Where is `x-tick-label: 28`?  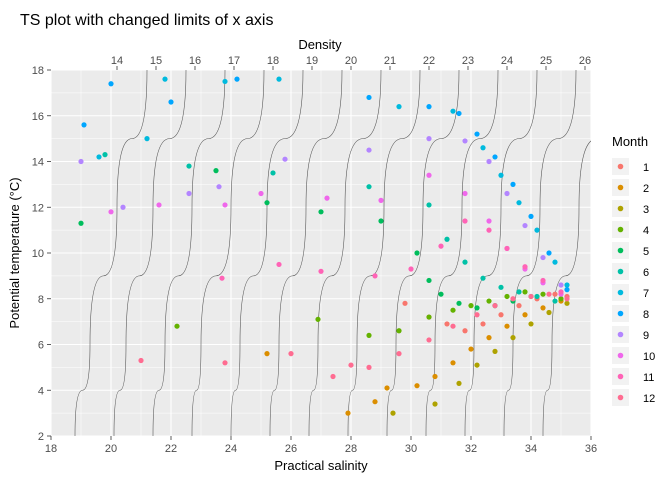 x-tick-label: 28 is located at coordinates (351, 449).